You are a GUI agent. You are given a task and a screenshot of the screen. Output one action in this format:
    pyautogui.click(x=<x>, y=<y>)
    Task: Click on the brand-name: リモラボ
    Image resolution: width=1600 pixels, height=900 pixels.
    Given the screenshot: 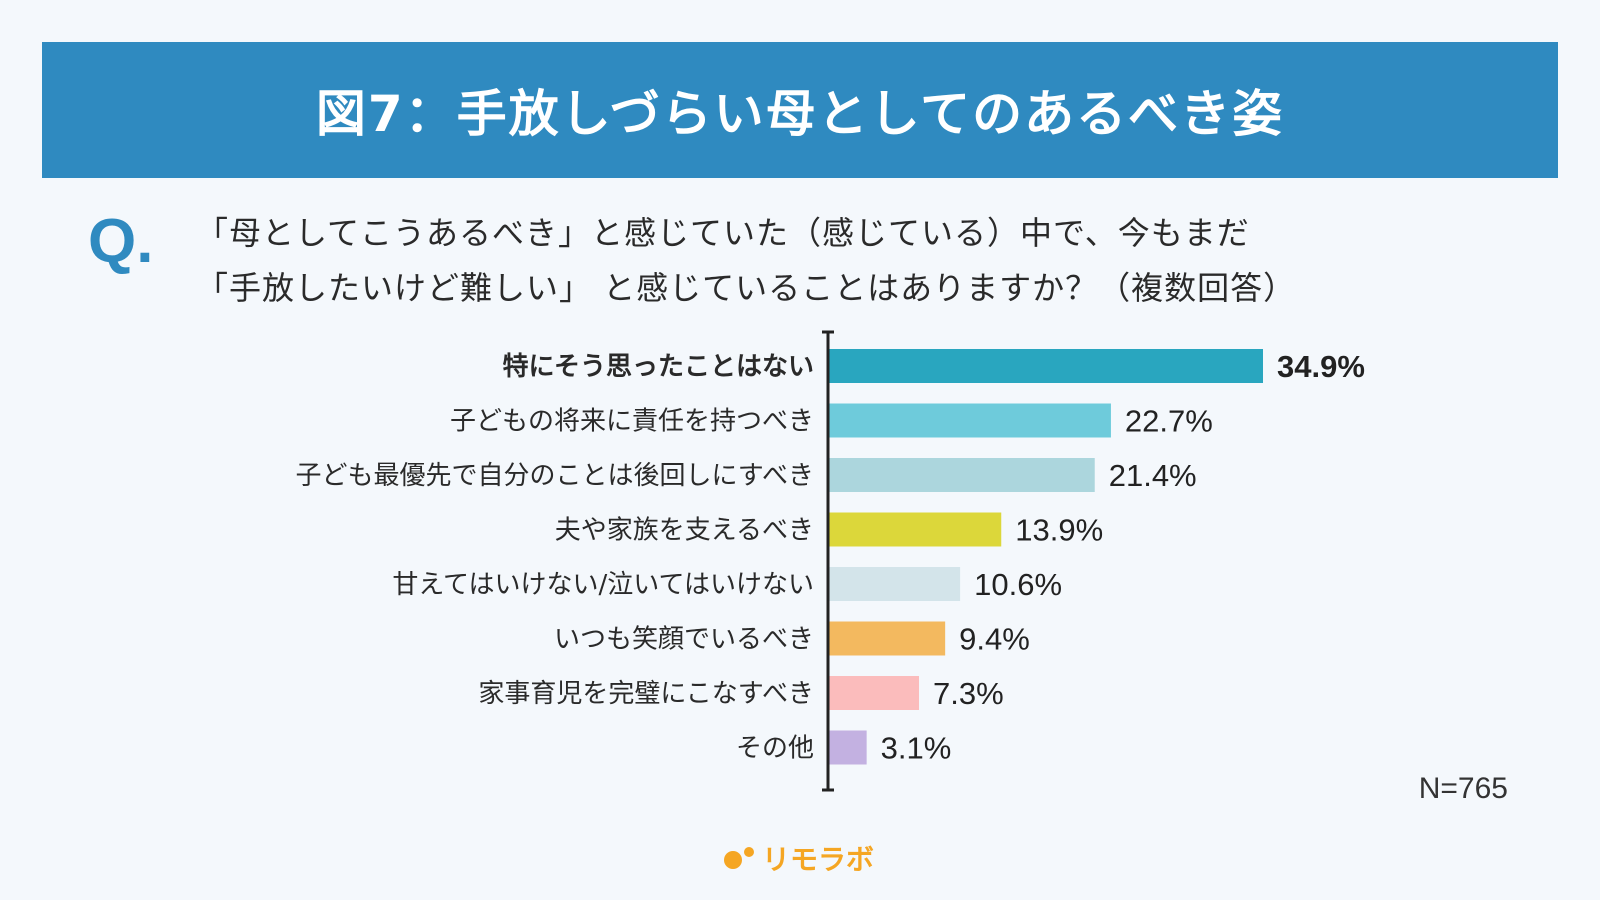 What is the action you would take?
    pyautogui.click(x=818, y=859)
    